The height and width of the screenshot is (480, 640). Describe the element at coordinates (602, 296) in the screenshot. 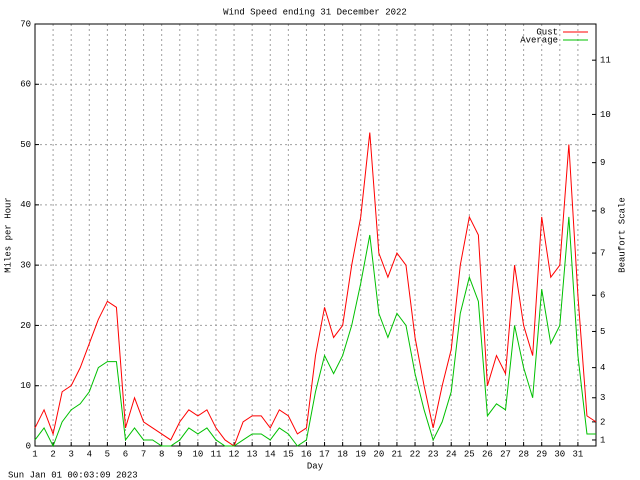

I see `y2-tick-label: 6` at that location.